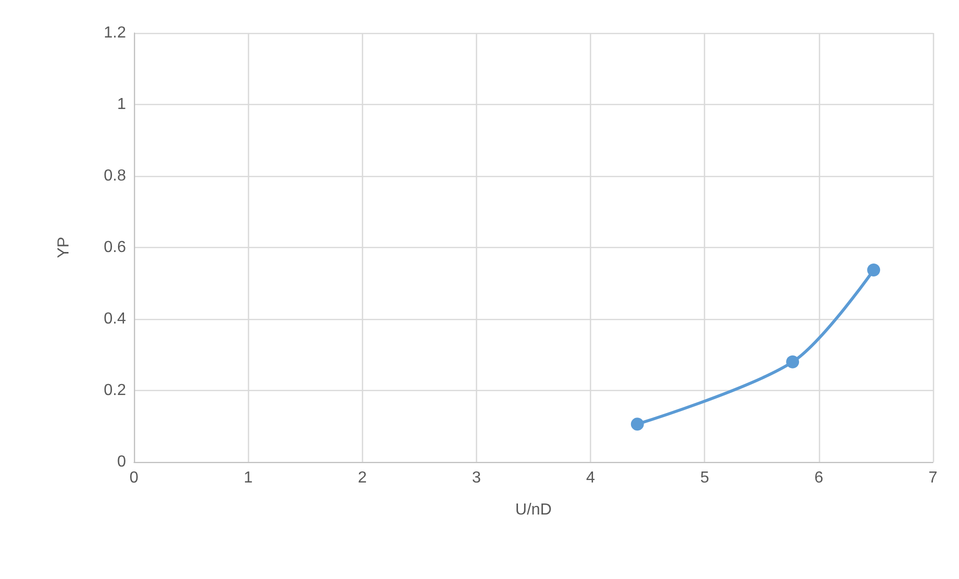 This screenshot has height=579, width=959. Describe the element at coordinates (115, 176) in the screenshot. I see `y-tick-label: 0.8` at that location.